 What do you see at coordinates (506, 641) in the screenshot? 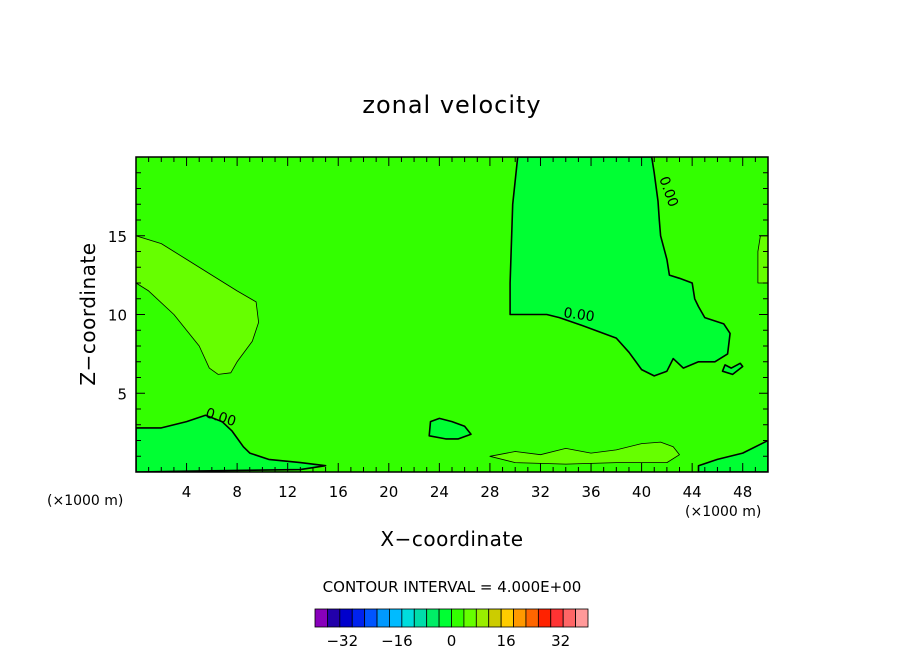
I see `colorbar-tick-label: 16` at bounding box center [506, 641].